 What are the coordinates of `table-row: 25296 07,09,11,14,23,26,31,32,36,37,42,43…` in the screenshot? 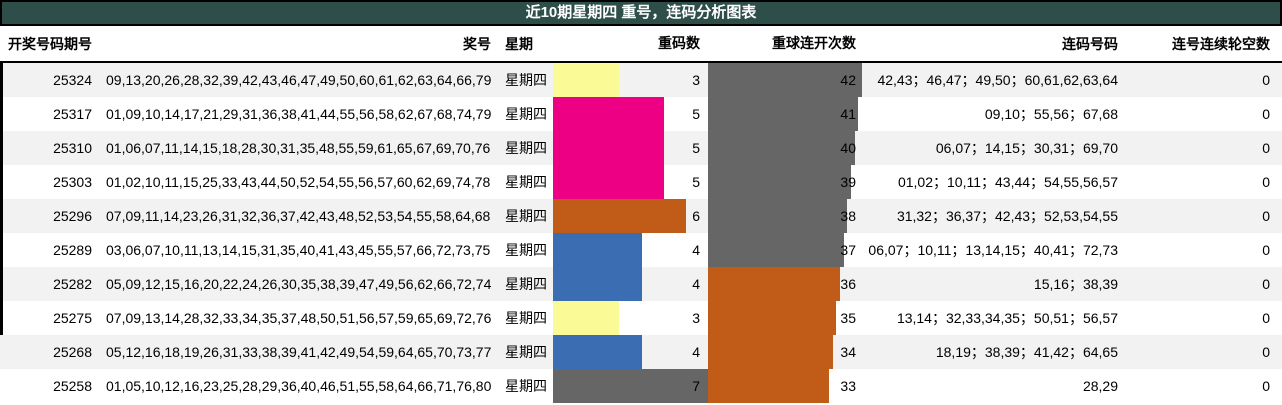 It's located at (641, 216).